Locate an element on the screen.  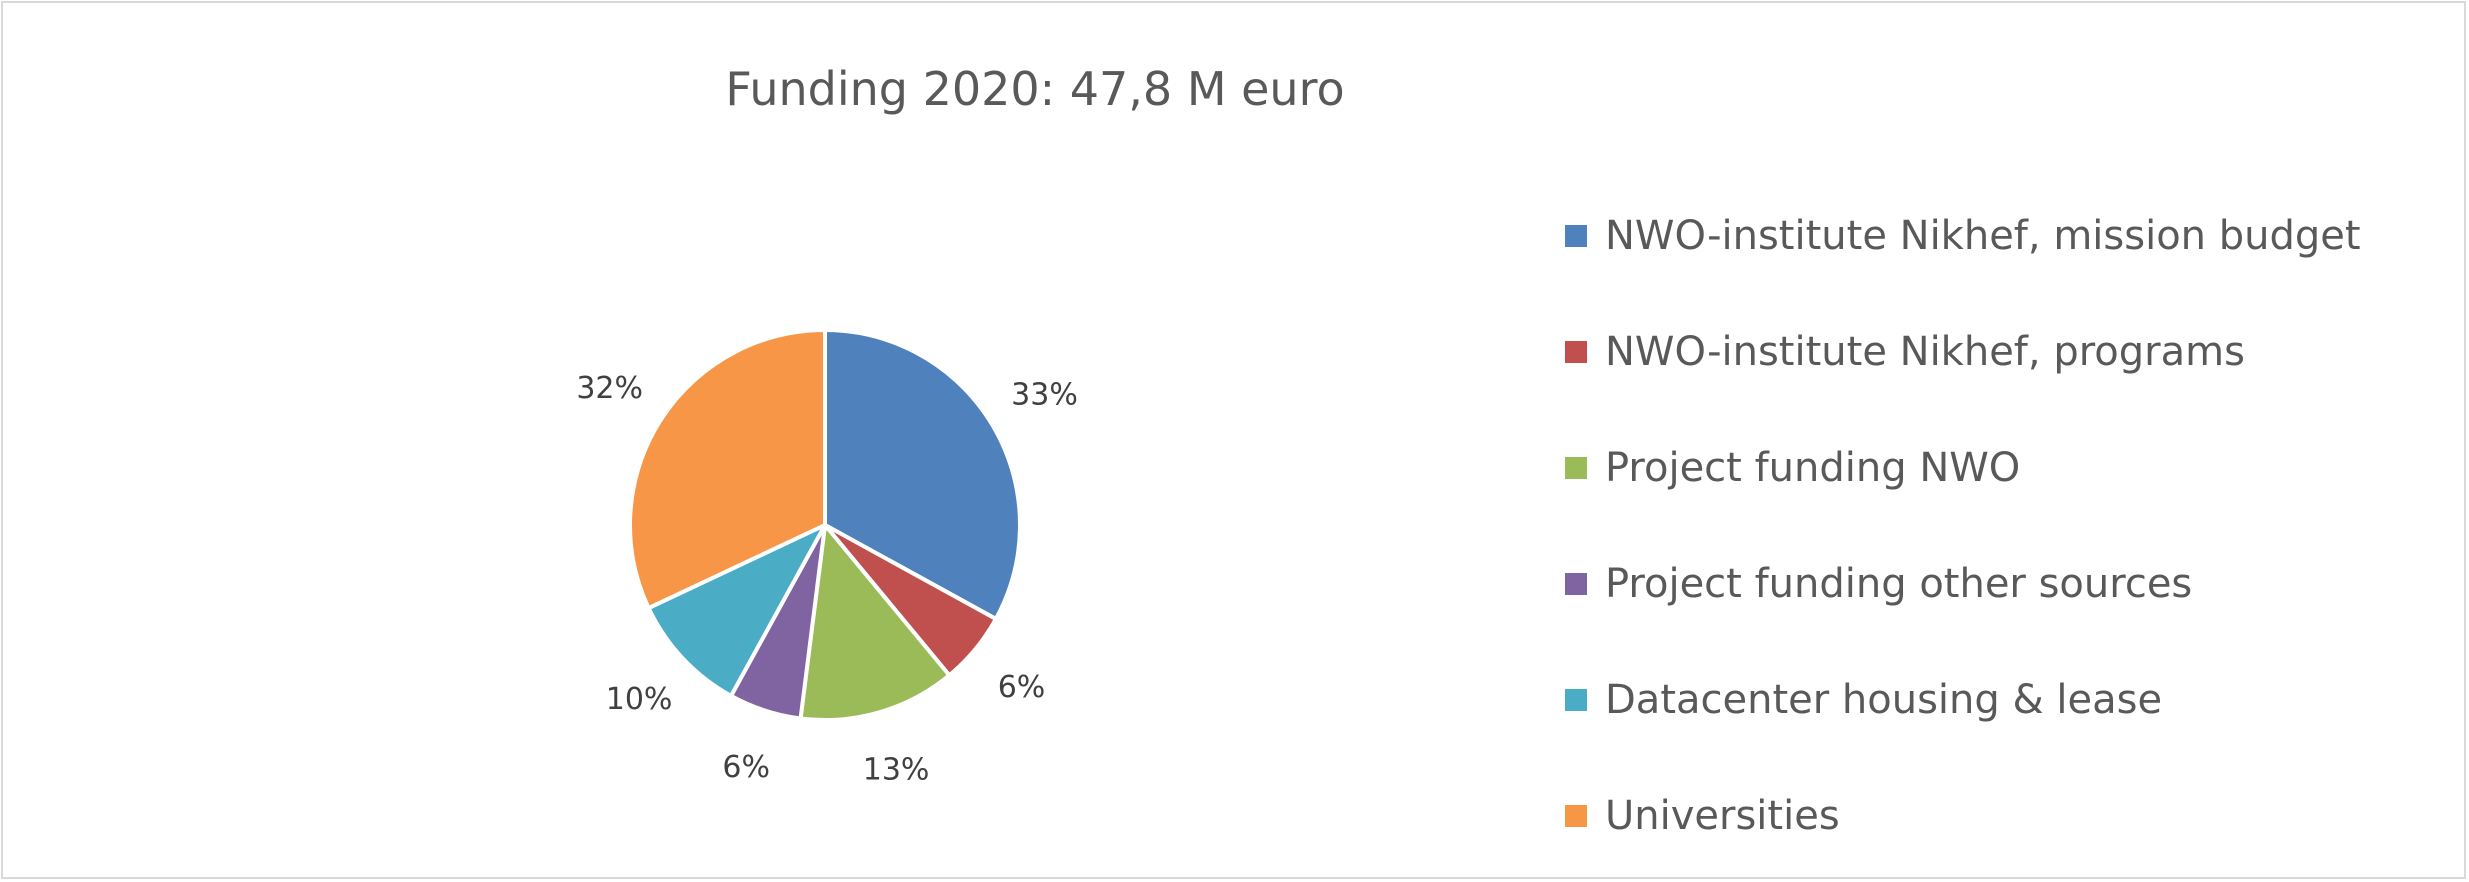
pie-slice-mission-budget is located at coordinates (922, 474).